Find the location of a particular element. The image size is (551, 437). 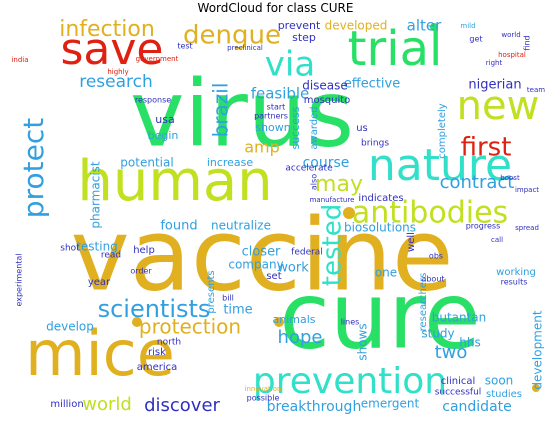

word-23: two is located at coordinates (451, 352).